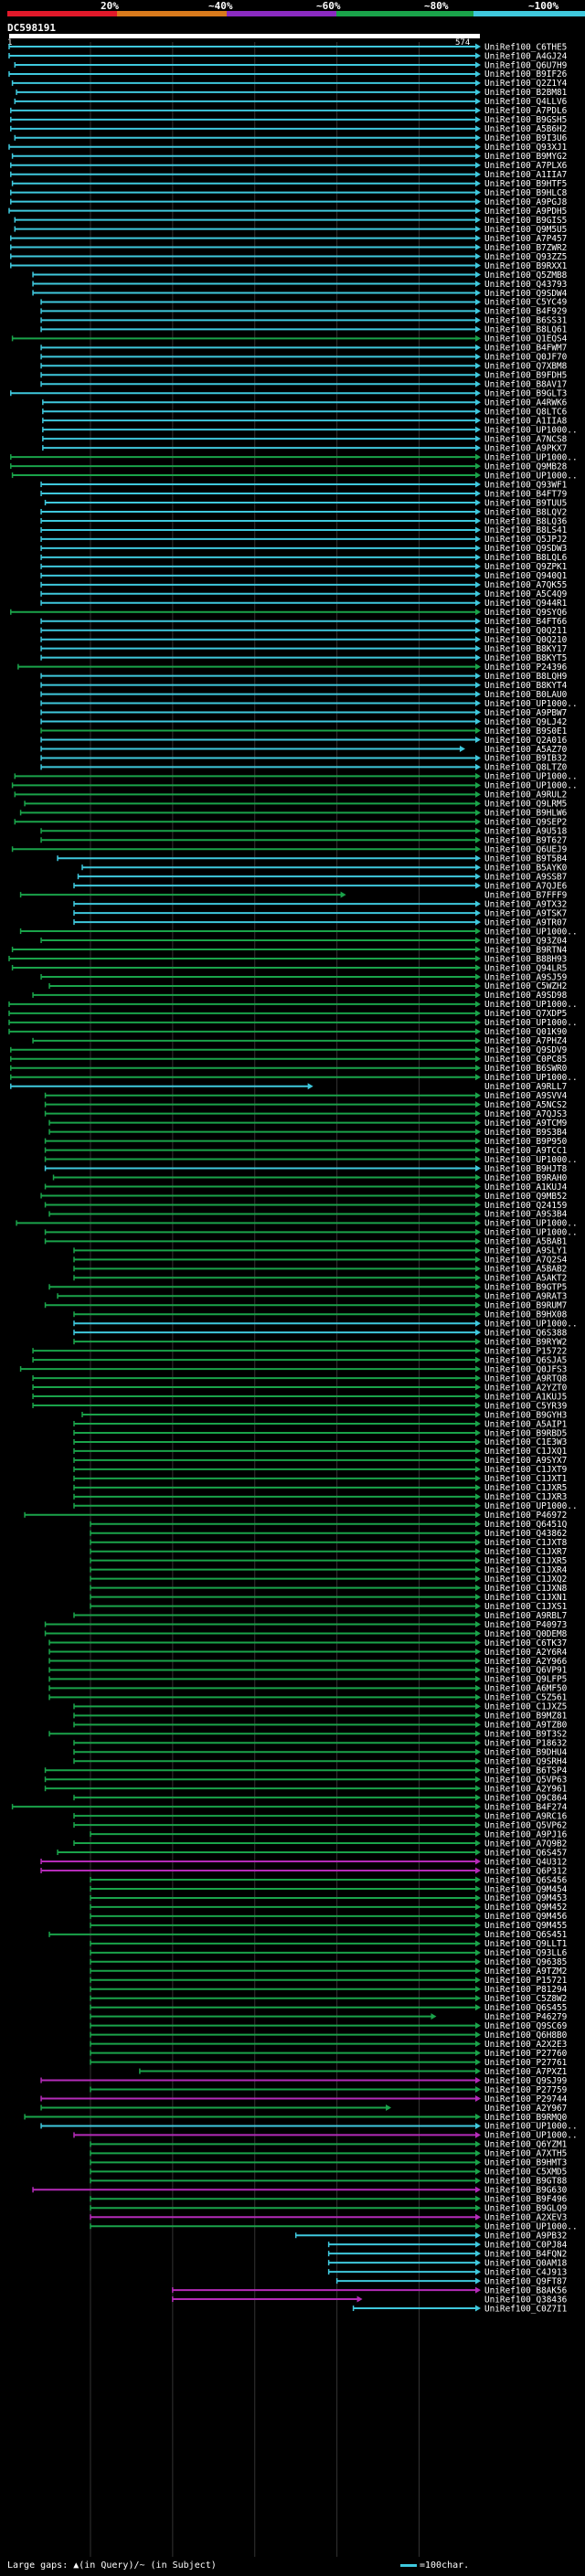 The image size is (585, 2576). I want to click on hit-label: UniRef100_A5B6H2, so click(525, 129).